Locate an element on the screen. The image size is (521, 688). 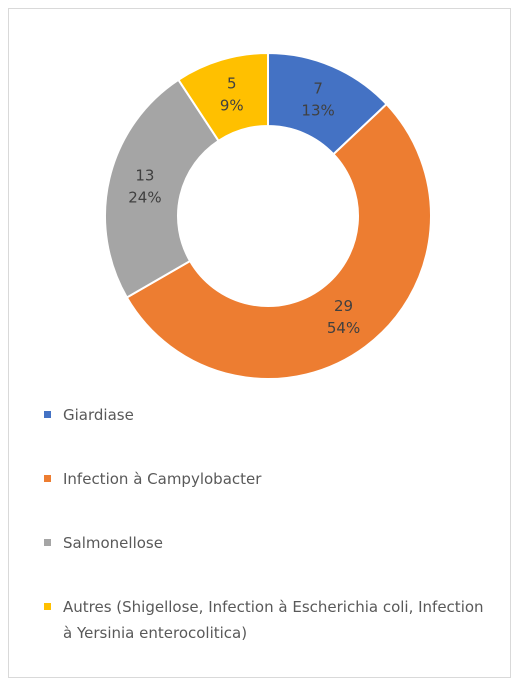
legend-item: Salmonellose is located at coordinates (264, 543).